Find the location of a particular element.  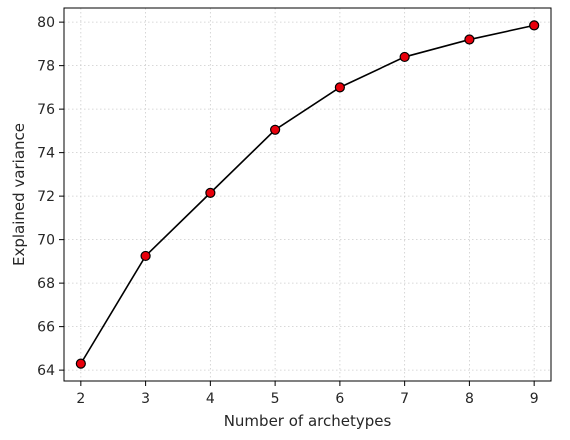

x-tick-label: 8 is located at coordinates (469, 399).